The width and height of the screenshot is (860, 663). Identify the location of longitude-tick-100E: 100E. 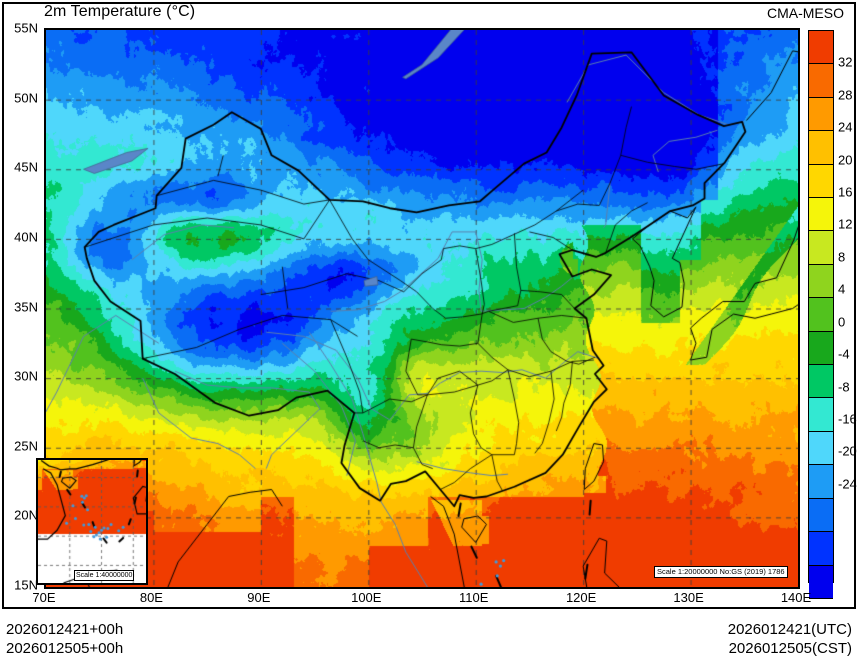
(366, 597).